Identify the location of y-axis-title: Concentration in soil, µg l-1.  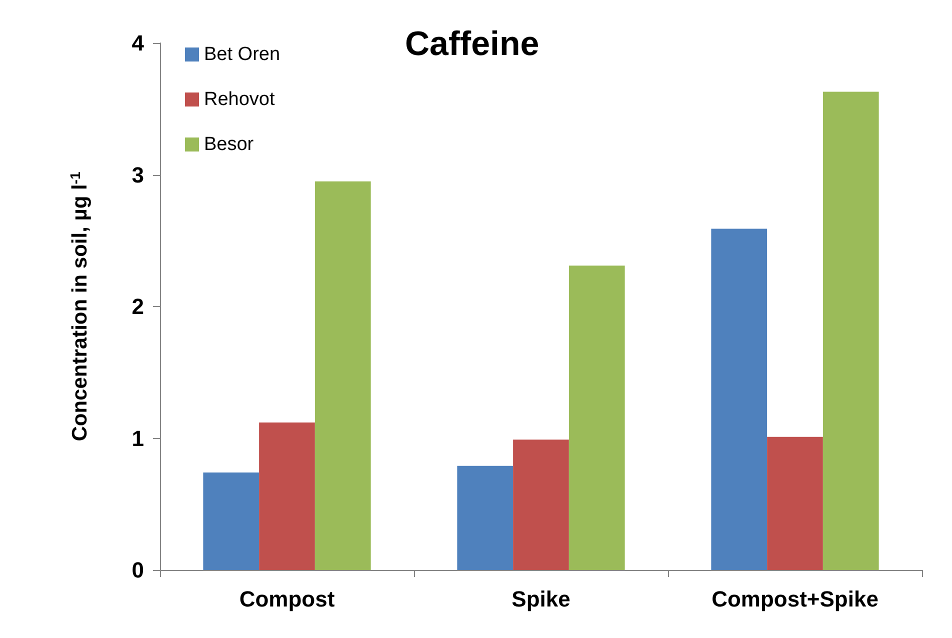
(79, 307).